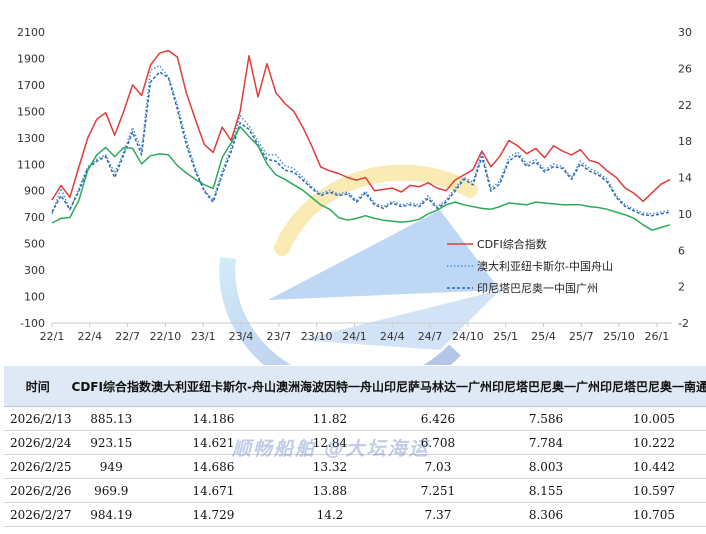 The image size is (706, 534). Describe the element at coordinates (52, 336) in the screenshot. I see `x-tick-label: 22/1` at that location.